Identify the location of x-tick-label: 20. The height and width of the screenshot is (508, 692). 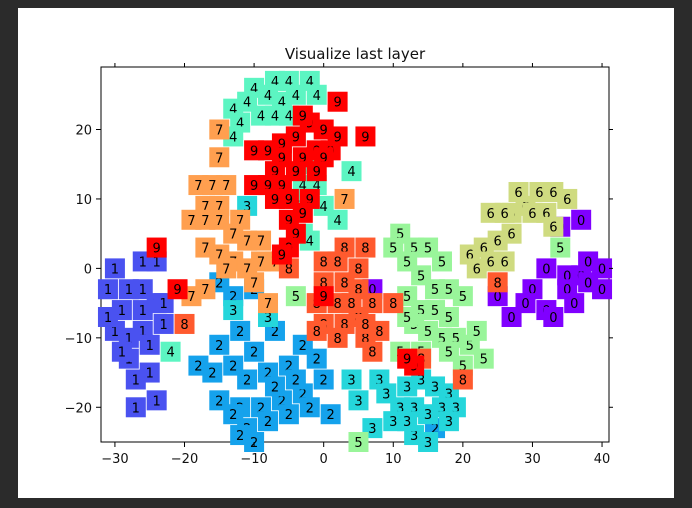
(463, 459).